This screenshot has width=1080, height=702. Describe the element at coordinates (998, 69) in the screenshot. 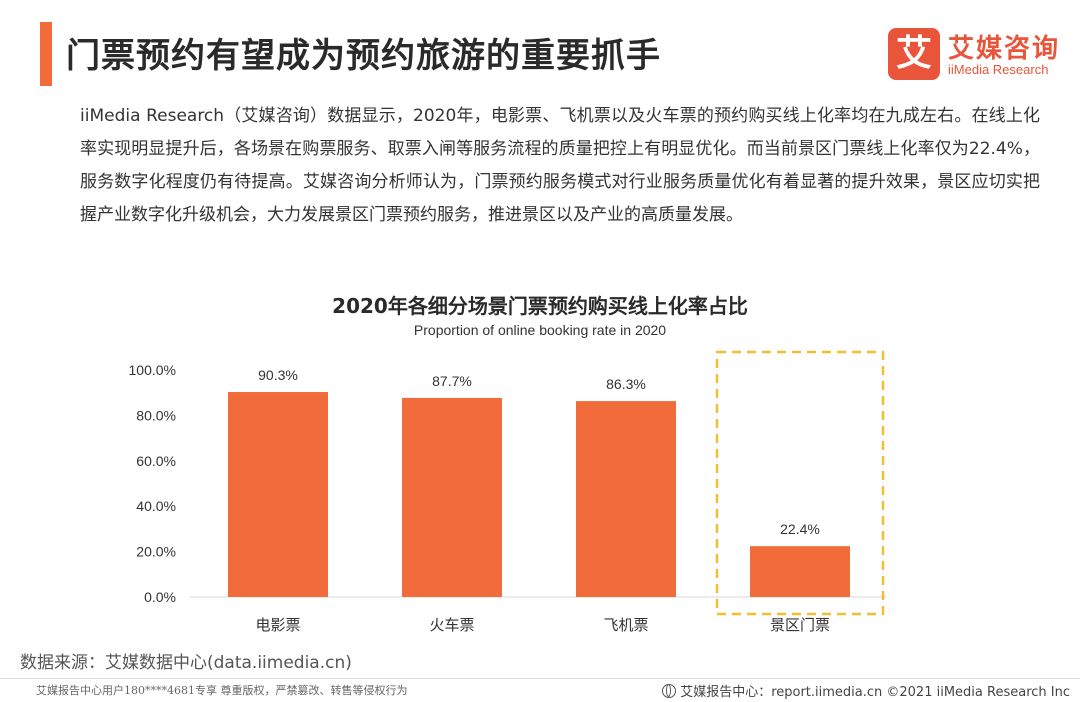

I see `logo-en-text: iiMedia Research` at that location.